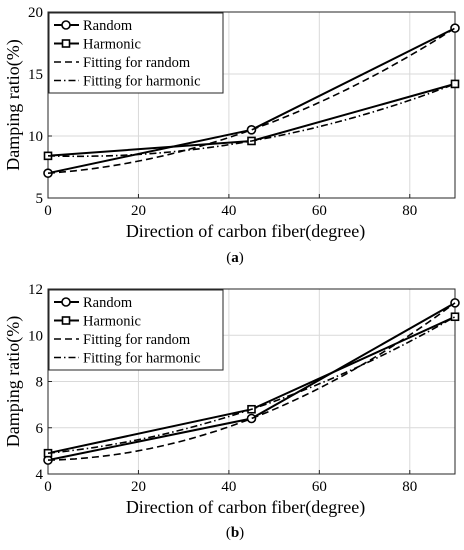 Image resolution: width=464 pixels, height=550 pixels. Describe the element at coordinates (35, 13) in the screenshot. I see `y-tick-label: 20` at that location.